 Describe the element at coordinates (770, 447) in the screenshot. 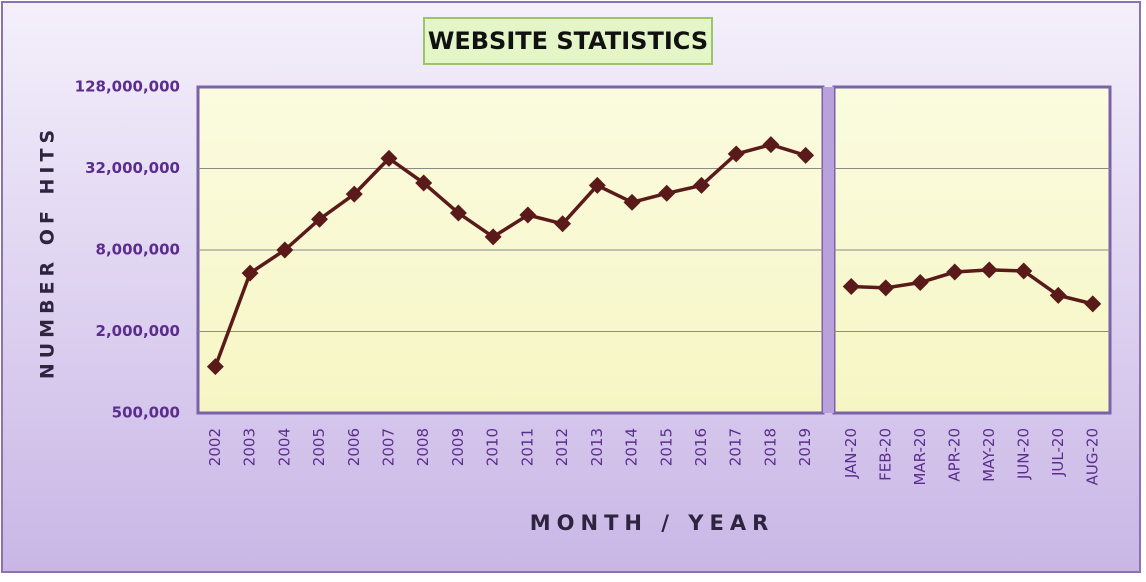

I see `x-tick-label: 2018` at that location.